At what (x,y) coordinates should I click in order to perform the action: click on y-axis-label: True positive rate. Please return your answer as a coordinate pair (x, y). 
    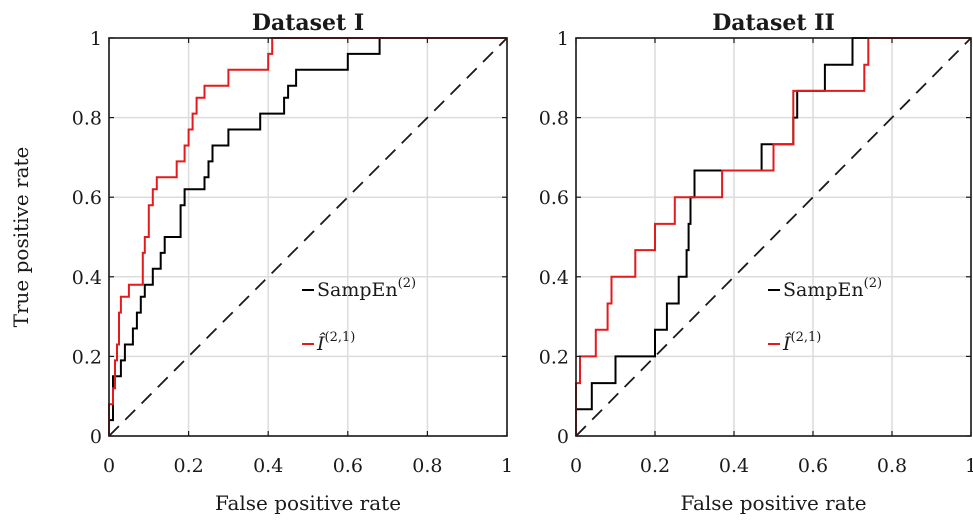
    Looking at the image, I should click on (21, 237).